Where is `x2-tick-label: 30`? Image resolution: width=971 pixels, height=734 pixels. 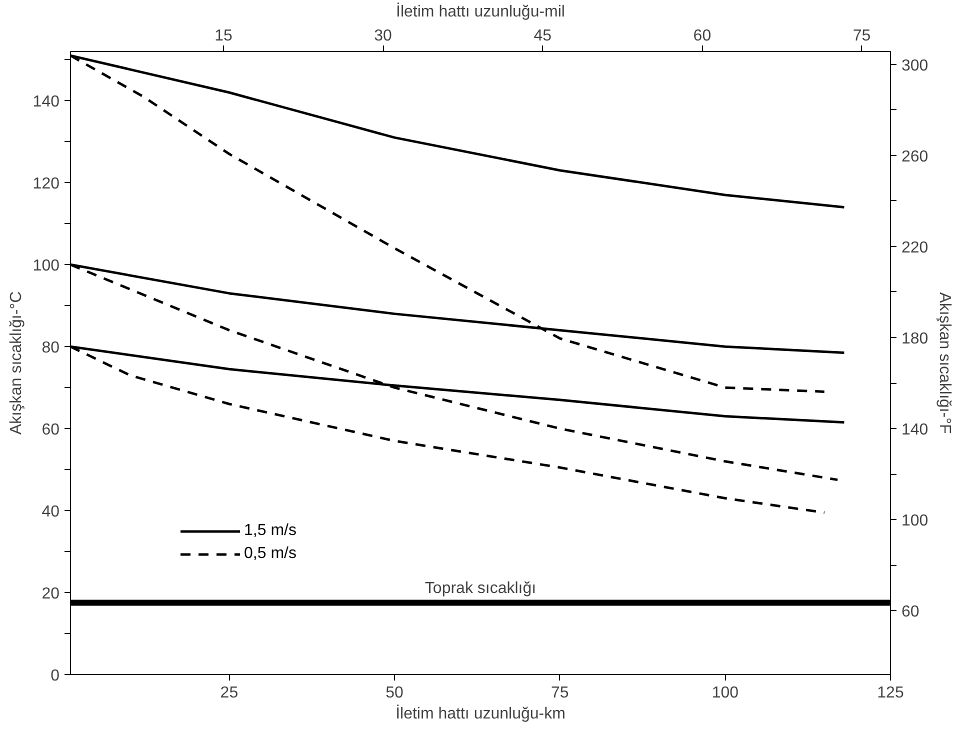
x2-tick-label: 30 is located at coordinates (383, 36).